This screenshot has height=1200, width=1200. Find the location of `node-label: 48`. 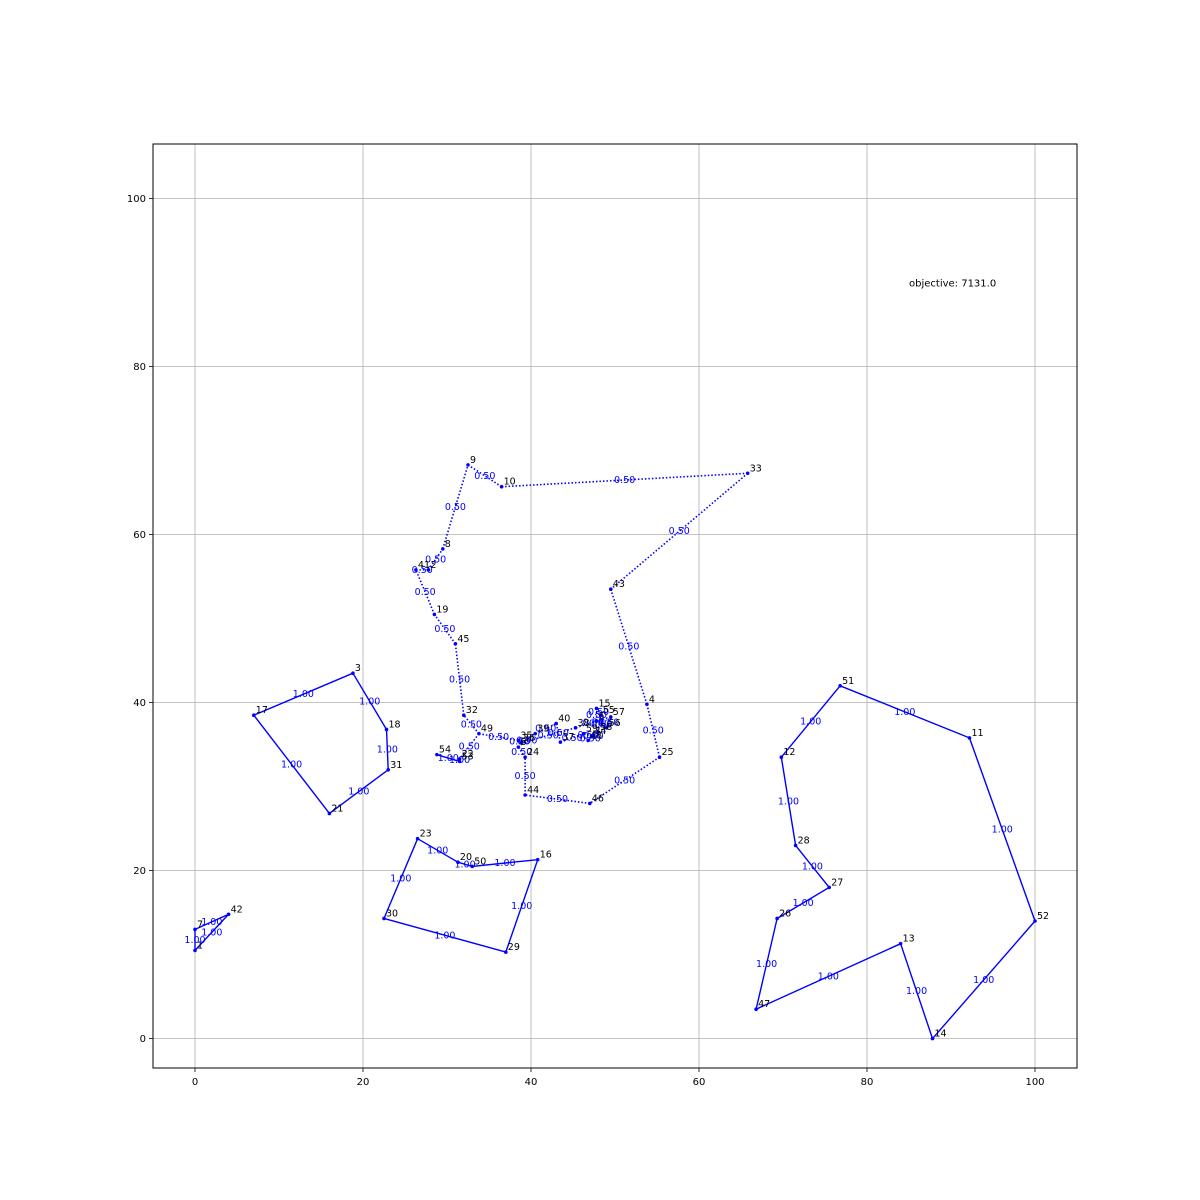

node-label: 48 is located at coordinates (596, 735).